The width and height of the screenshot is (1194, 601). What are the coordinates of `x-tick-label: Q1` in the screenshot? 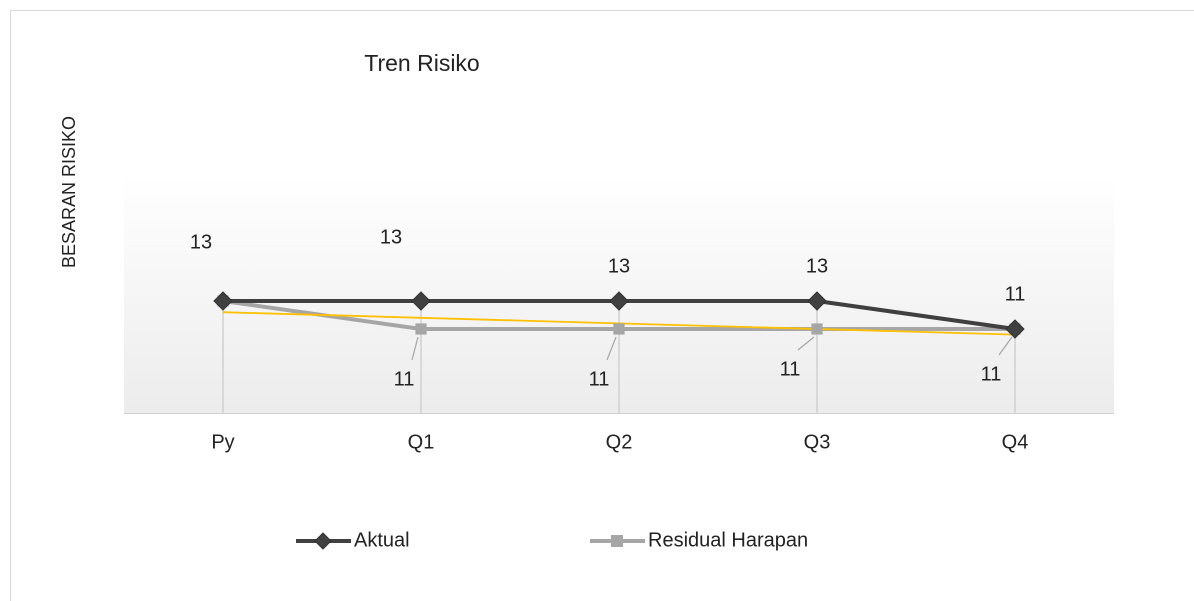 It's located at (421, 442).